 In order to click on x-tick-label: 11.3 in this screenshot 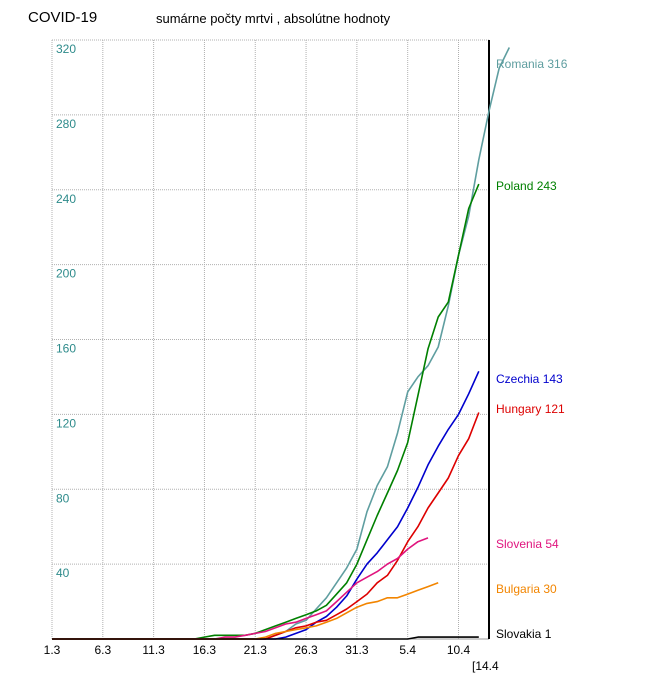, I will do `click(153, 650)`.